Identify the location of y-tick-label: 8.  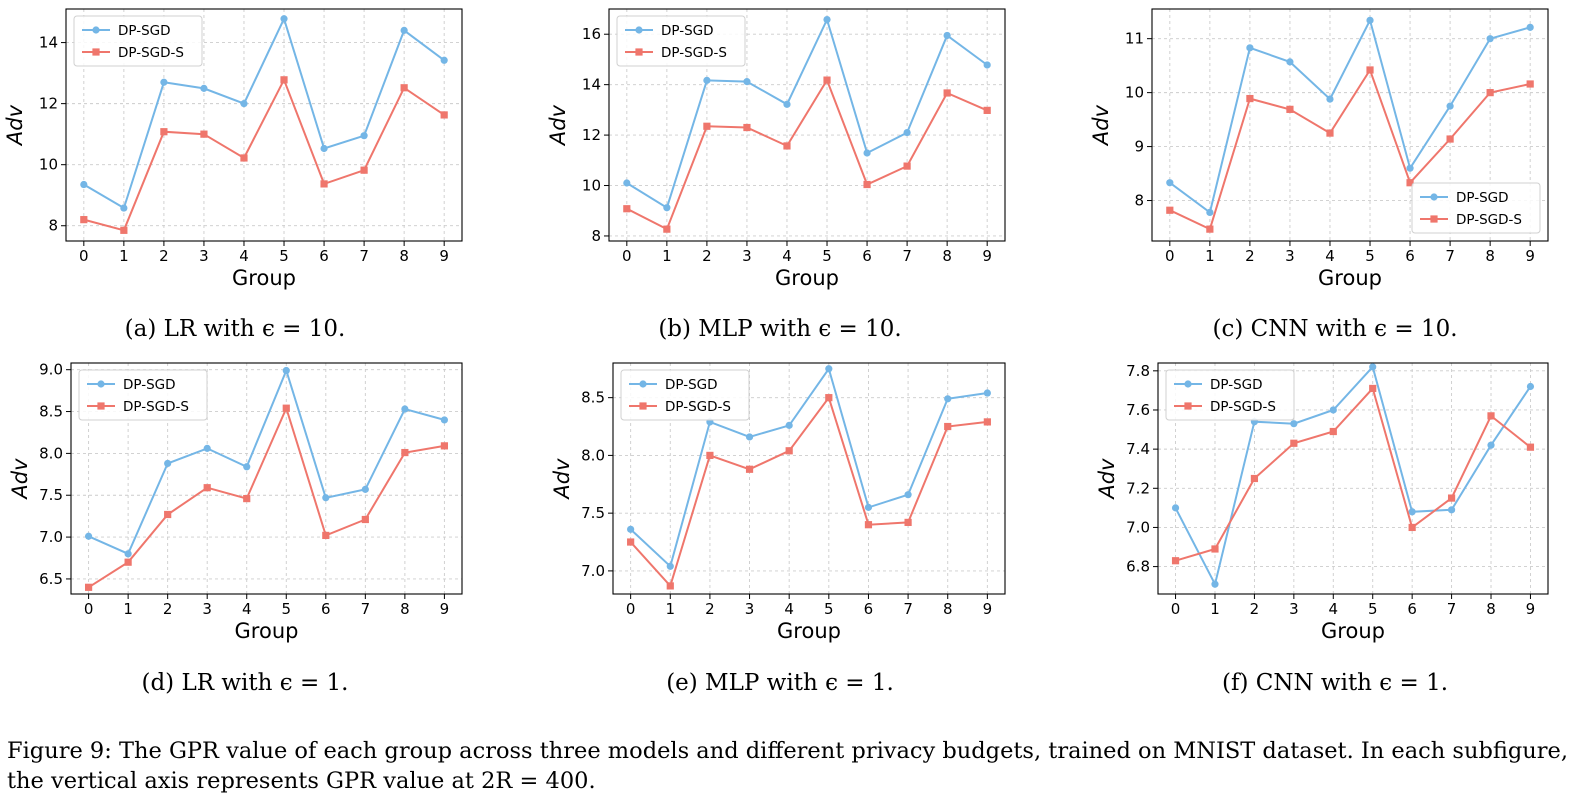
(53, 226).